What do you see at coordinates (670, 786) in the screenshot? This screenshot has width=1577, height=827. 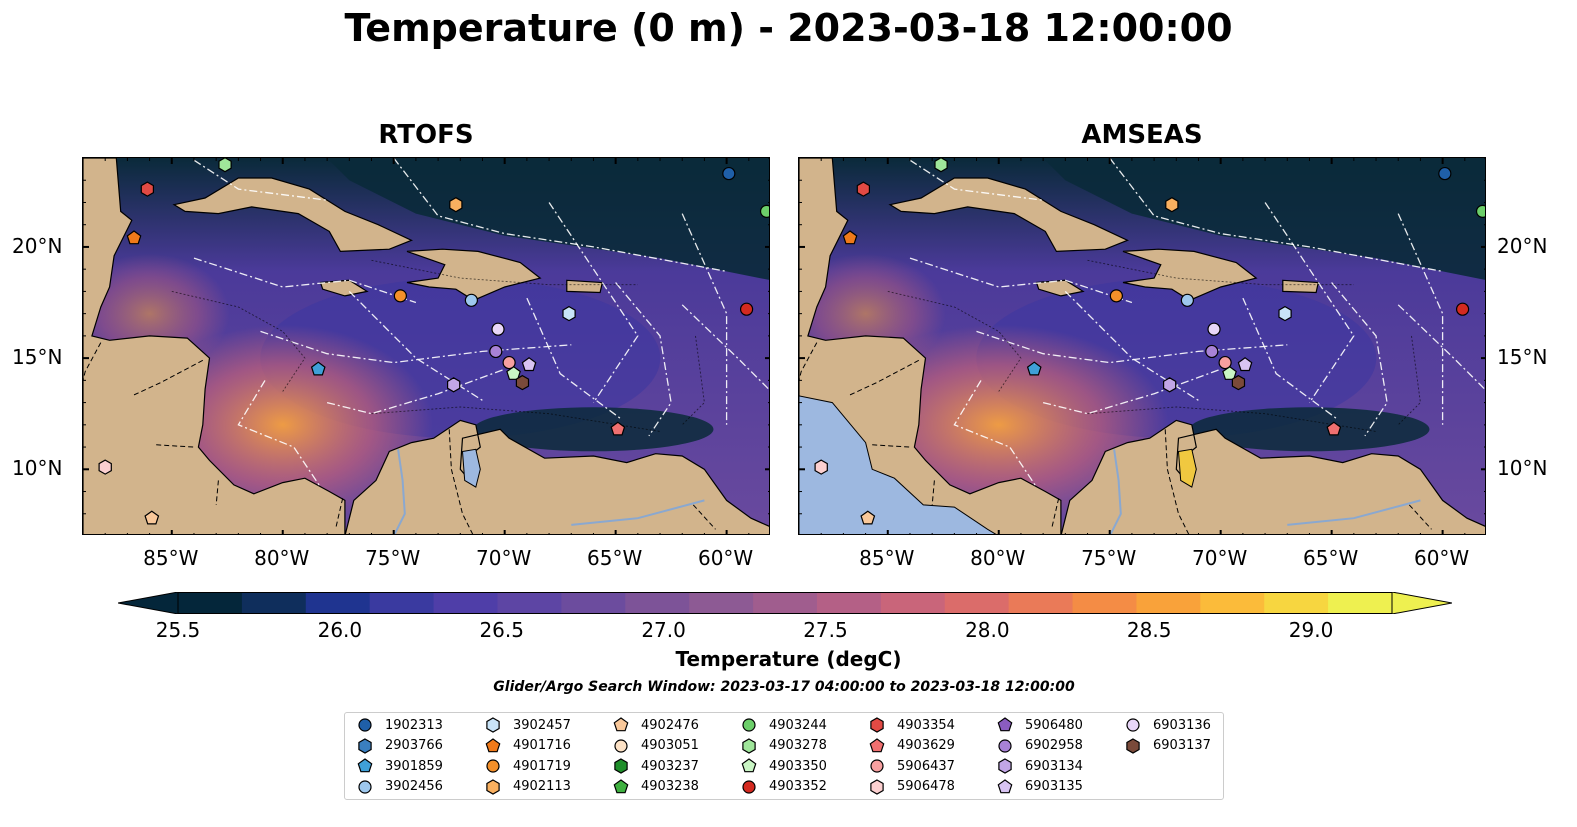 I see `legend-label: 4903238` at bounding box center [670, 786].